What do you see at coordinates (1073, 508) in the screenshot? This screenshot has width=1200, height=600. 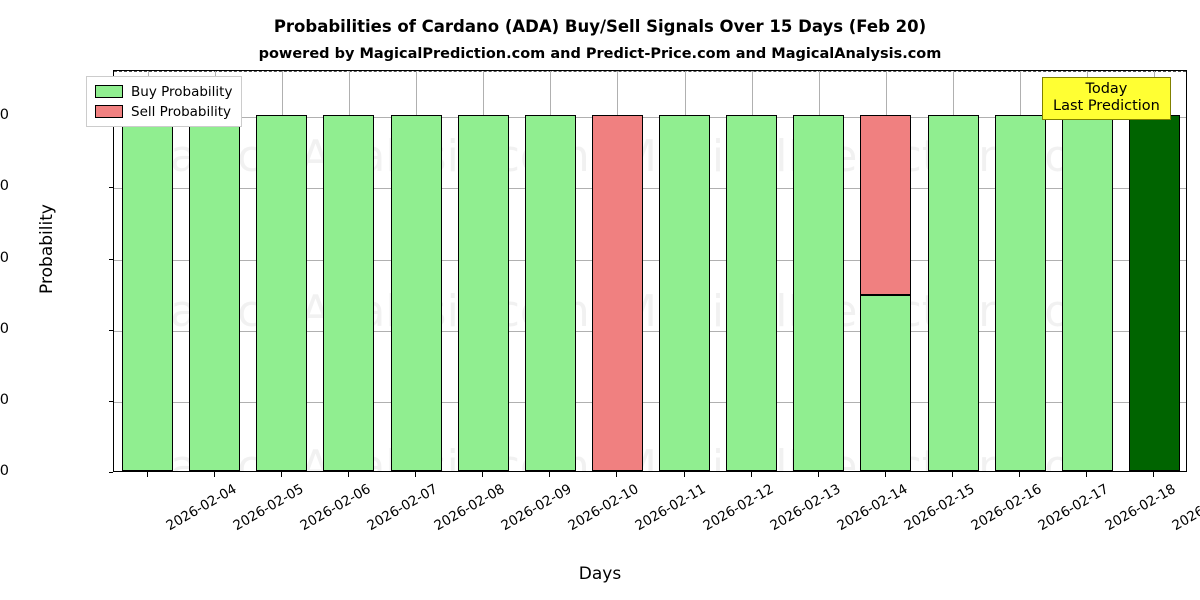 I see `x-tick-label: 2026-02-17` at bounding box center [1073, 508].